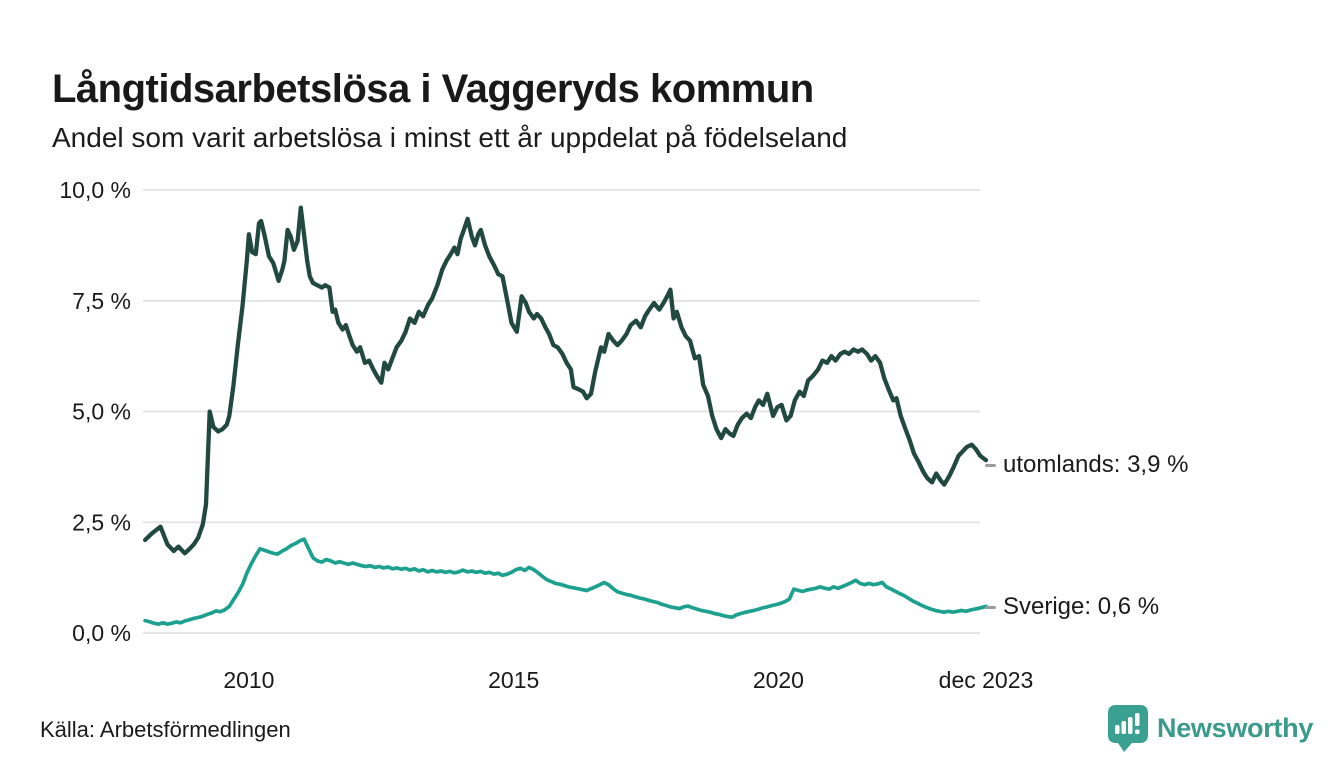  What do you see at coordinates (1096, 464) in the screenshot?
I see `series-end-label-text: utomlands: 3,9 %` at bounding box center [1096, 464].